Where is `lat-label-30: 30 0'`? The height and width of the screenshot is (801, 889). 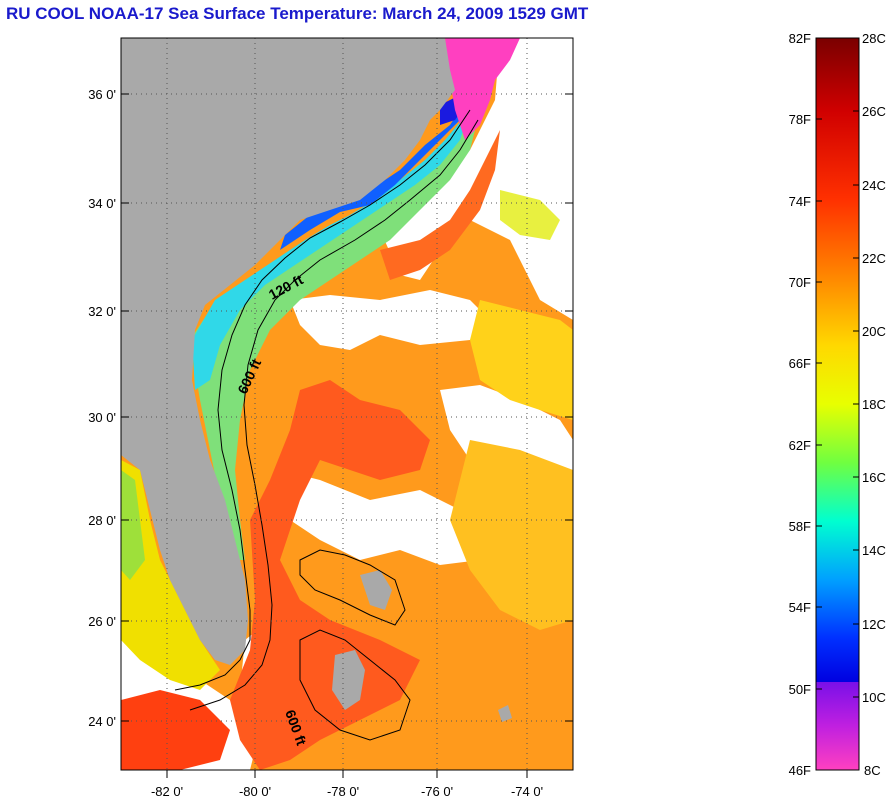
lat-label-30: 30 0' is located at coordinates (102, 417).